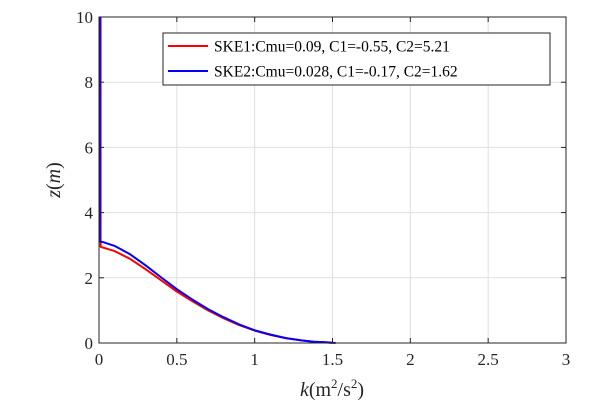  Describe the element at coordinates (89, 82) in the screenshot. I see `y-tick-label: 8` at that location.